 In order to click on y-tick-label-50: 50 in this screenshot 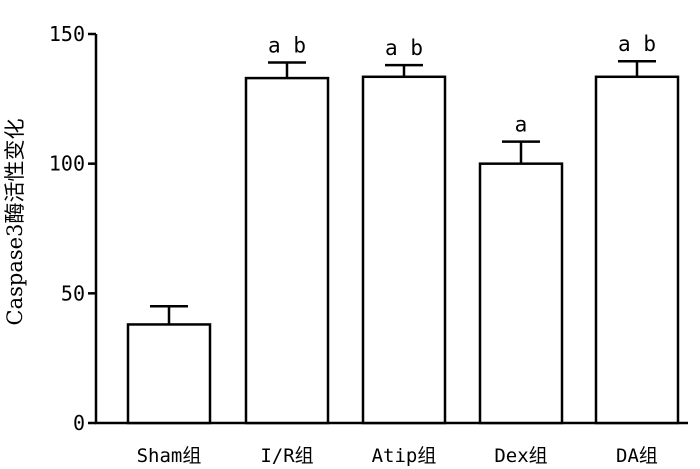, I will do `click(73, 293)`.